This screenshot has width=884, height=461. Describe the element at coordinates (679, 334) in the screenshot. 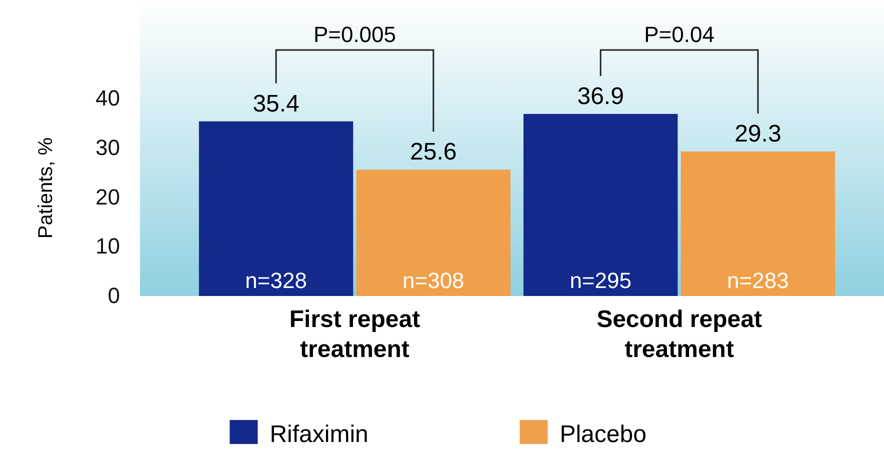

I see `x-tick-label: Second repeat treatment` at that location.